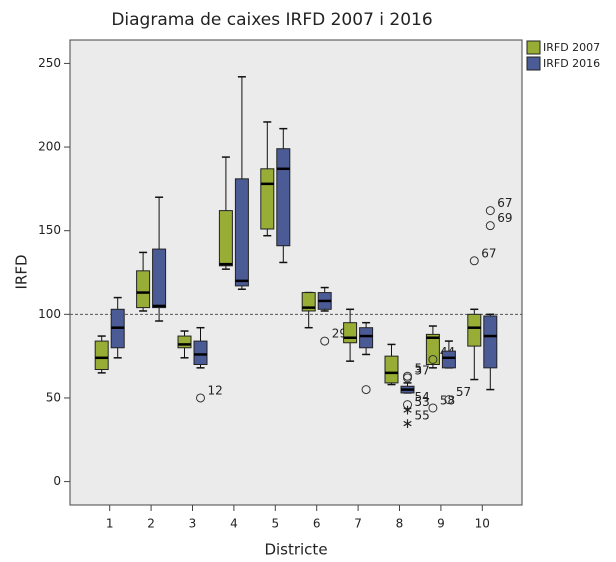 The width and height of the screenshot is (616, 562). Describe the element at coordinates (400, 524) in the screenshot. I see `x-tick-label: 8` at that location.